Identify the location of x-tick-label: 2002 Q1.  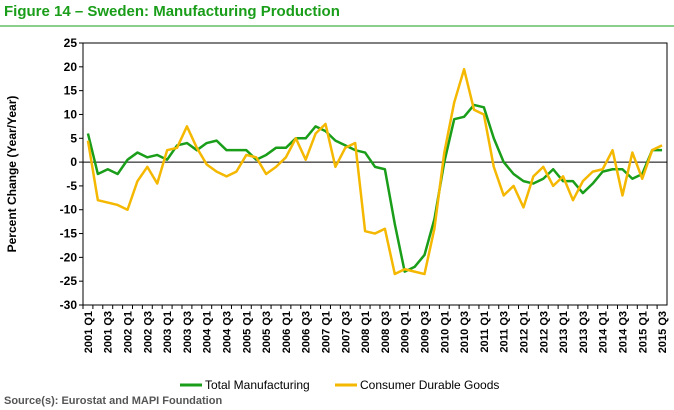
(129, 332).